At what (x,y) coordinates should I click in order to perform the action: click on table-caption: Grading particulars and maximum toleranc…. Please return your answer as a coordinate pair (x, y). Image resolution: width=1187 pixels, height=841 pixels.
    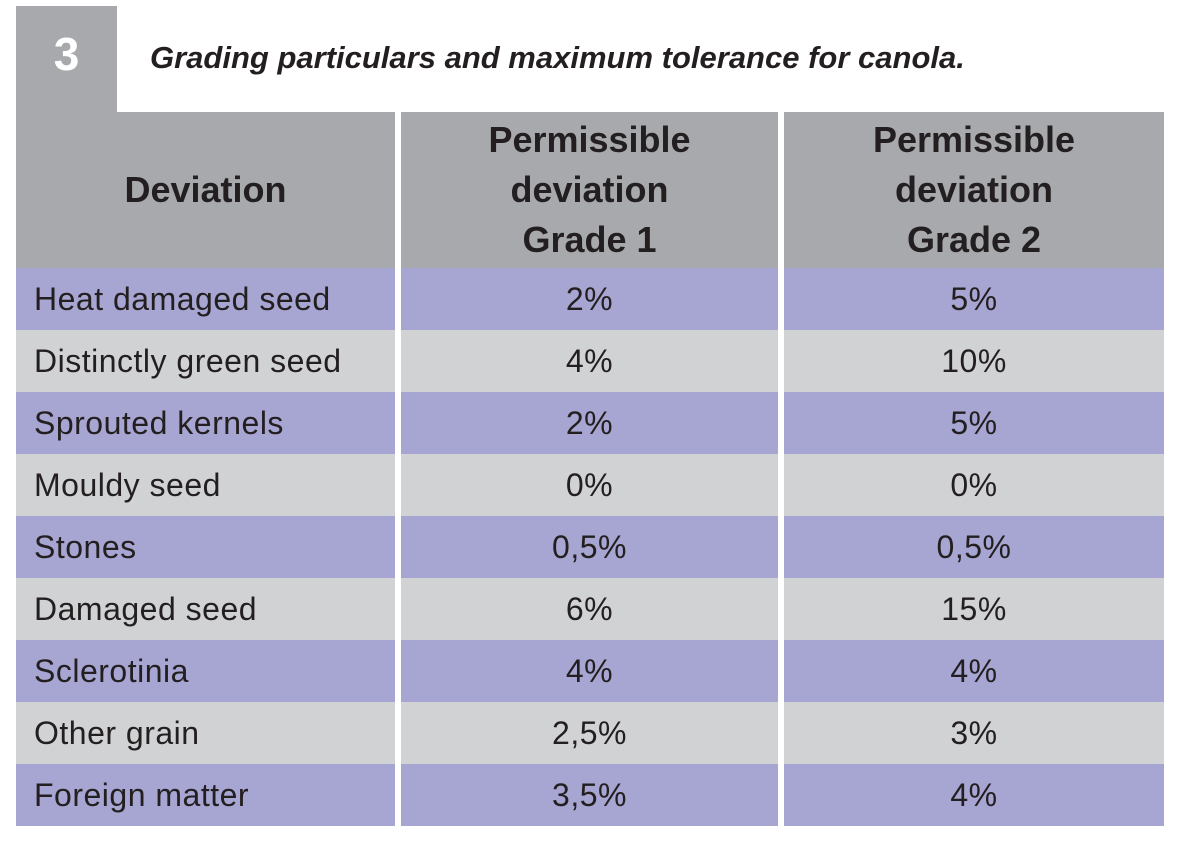
    Looking at the image, I should click on (557, 57).